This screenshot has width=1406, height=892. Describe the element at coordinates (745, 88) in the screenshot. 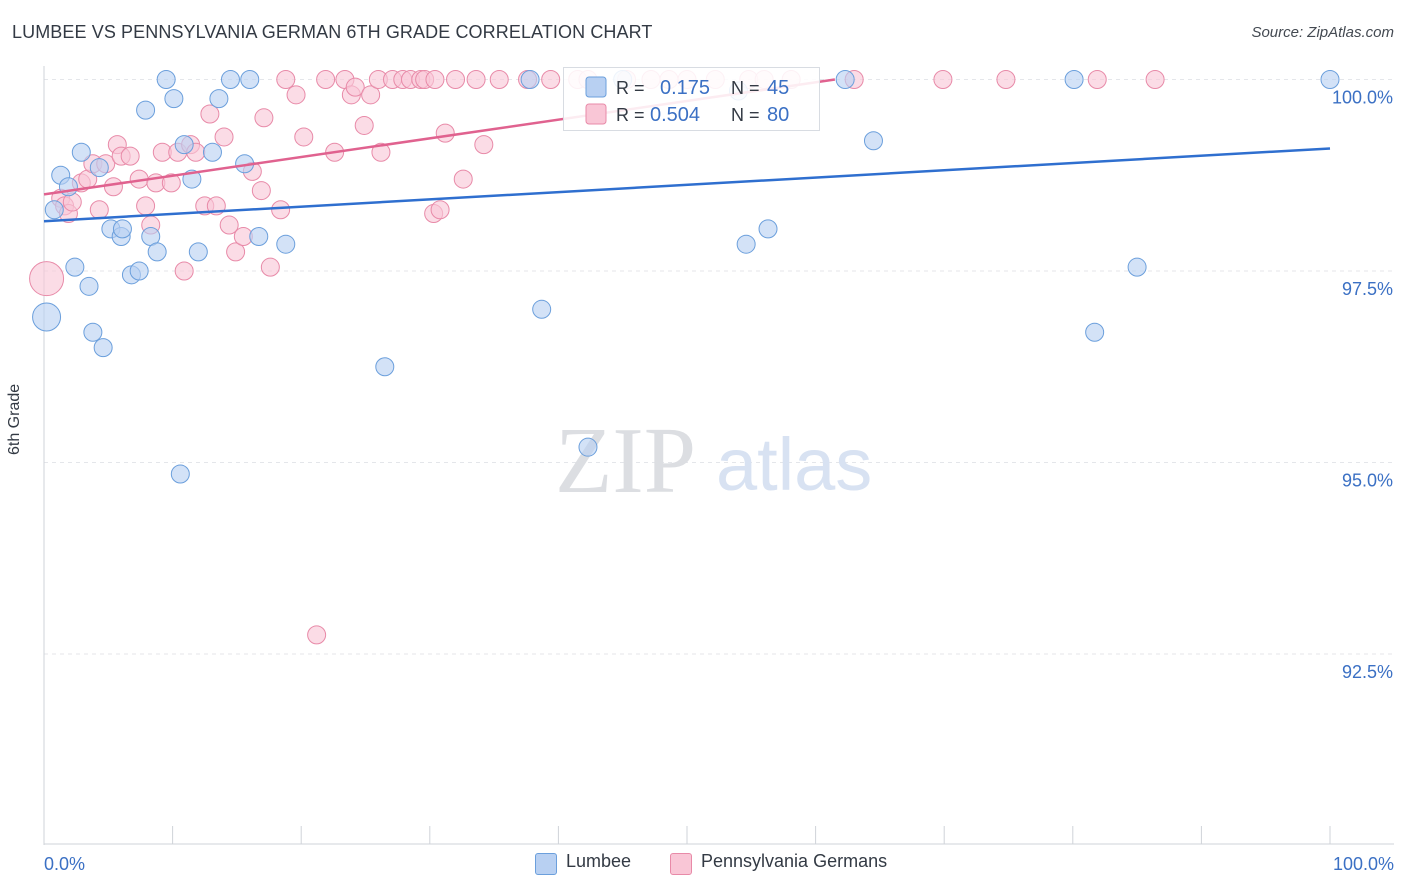

I see `legend-n-label-lumbee: N =` at that location.